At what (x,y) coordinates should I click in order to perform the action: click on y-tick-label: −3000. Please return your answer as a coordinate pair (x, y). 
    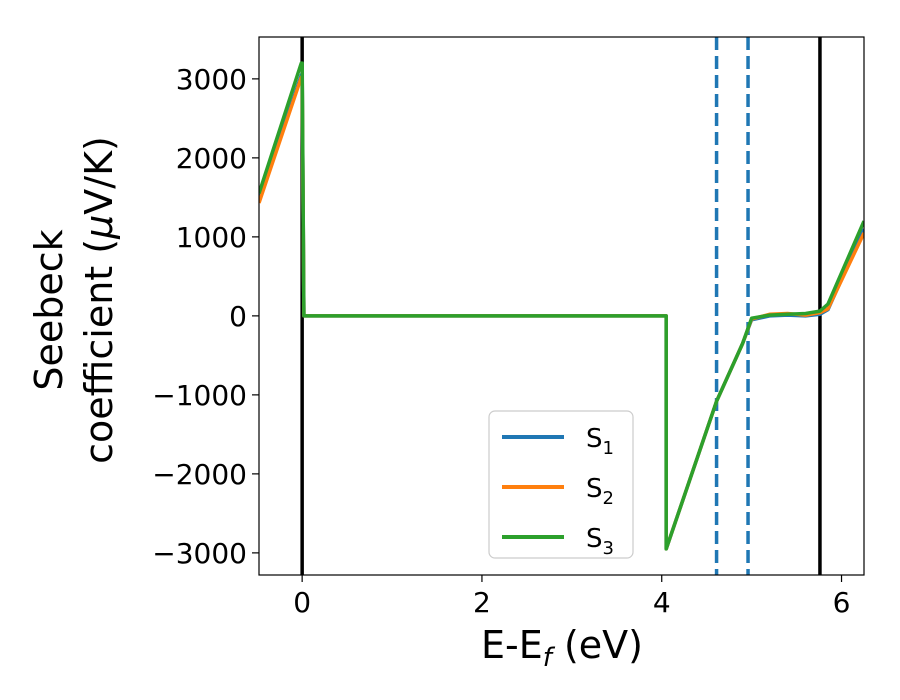
    Looking at the image, I should click on (199, 553).